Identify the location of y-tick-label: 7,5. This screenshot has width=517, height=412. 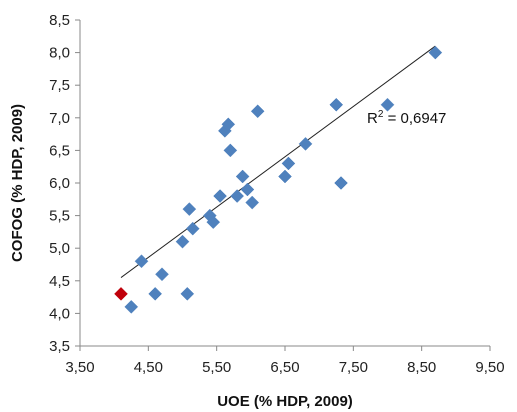
(59, 85).